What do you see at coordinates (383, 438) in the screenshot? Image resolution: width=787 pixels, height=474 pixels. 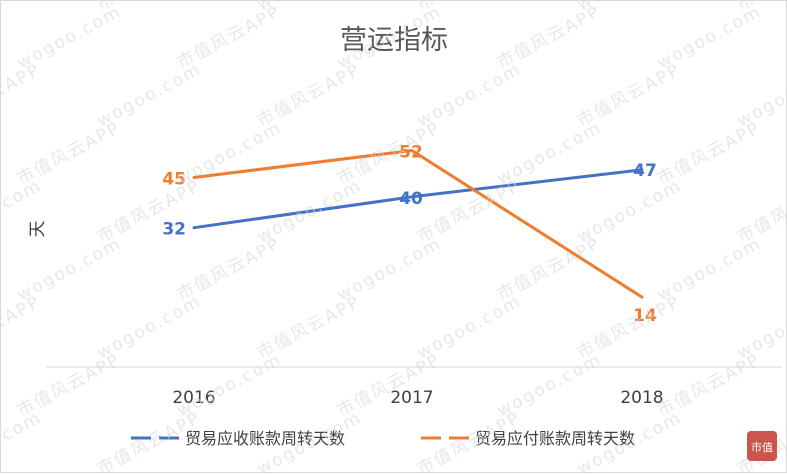 I see `legend: 贸易应收账款周转天数 贸易应付账款周转天数` at bounding box center [383, 438].